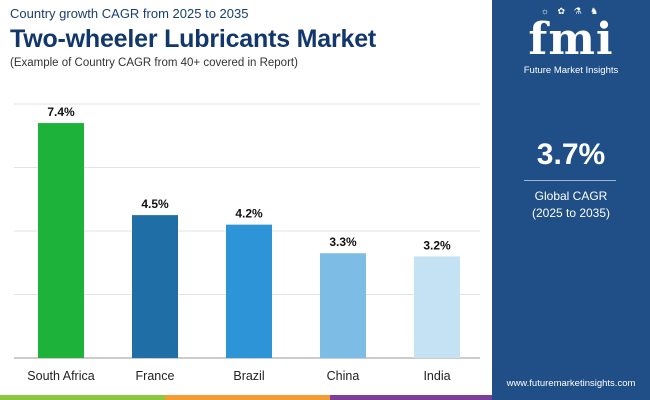 The height and width of the screenshot is (400, 650). What do you see at coordinates (193, 39) in the screenshot?
I see `chart-title: Two-wheeler Lubricants Market` at bounding box center [193, 39].